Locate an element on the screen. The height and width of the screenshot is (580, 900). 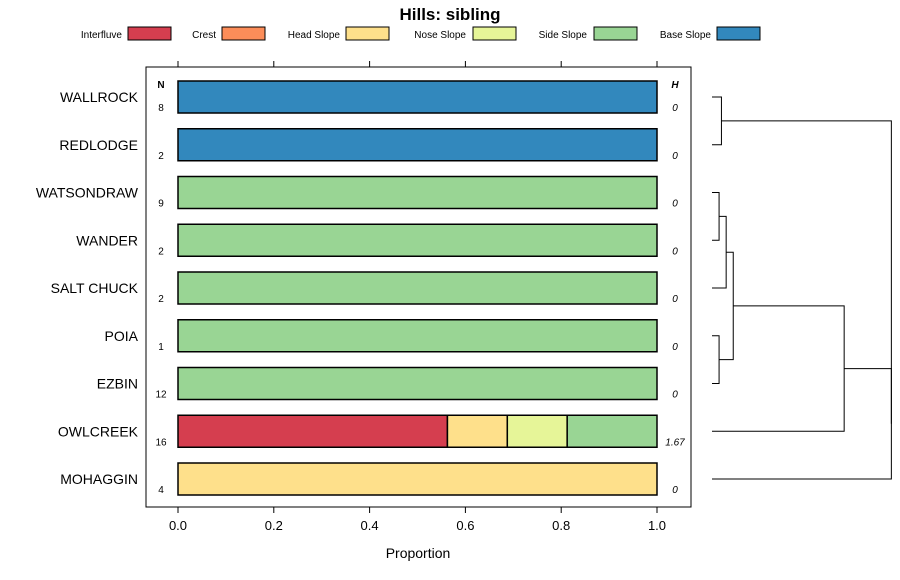
legend-label: Head Slope is located at coordinates (314, 35).